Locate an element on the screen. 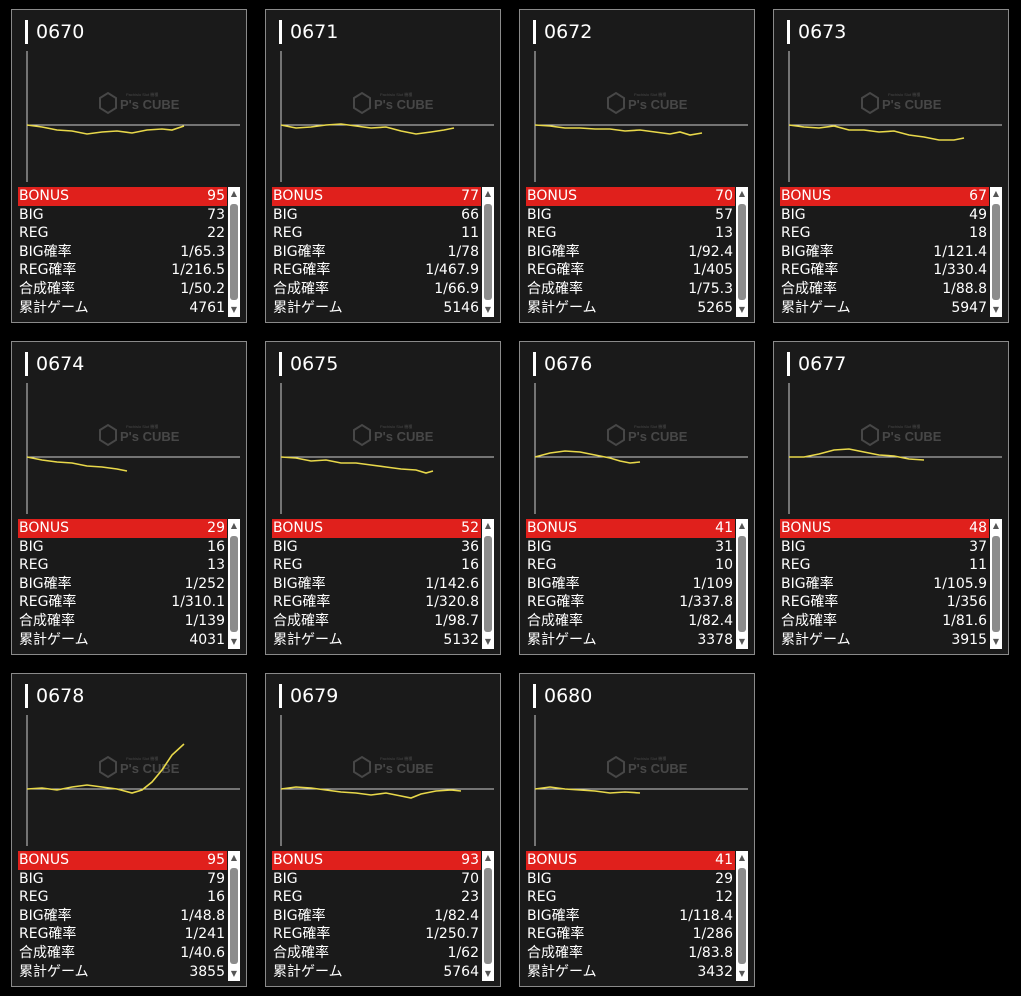  stat-row-big: BIG 49 is located at coordinates (884, 215).